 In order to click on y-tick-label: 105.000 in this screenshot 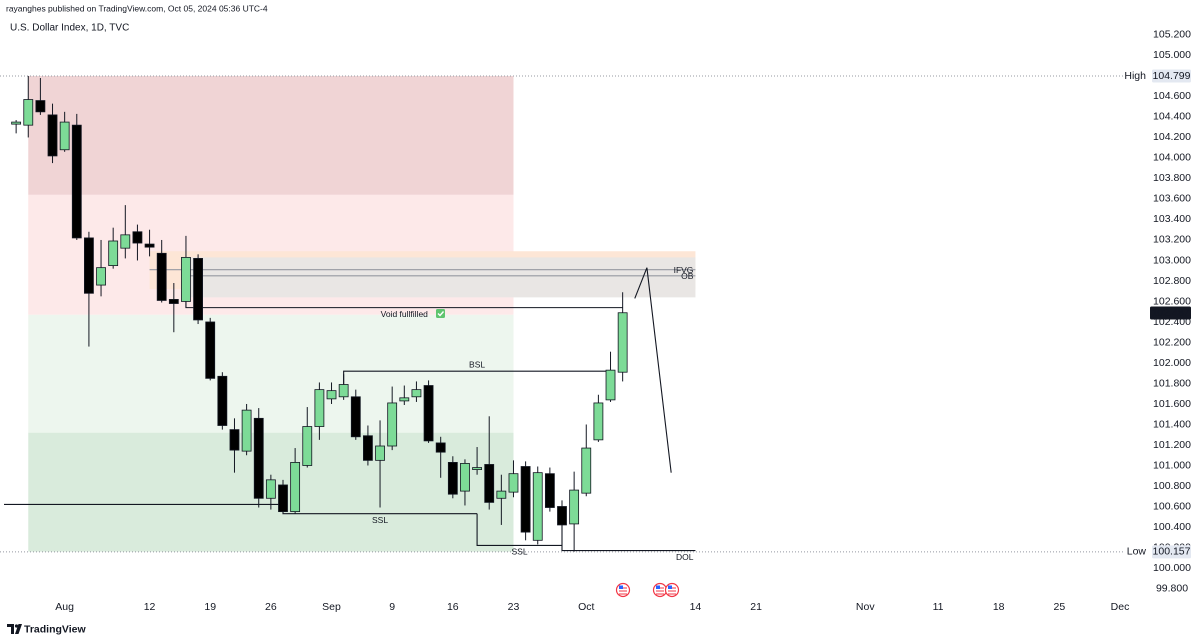, I will do `click(1172, 55)`.